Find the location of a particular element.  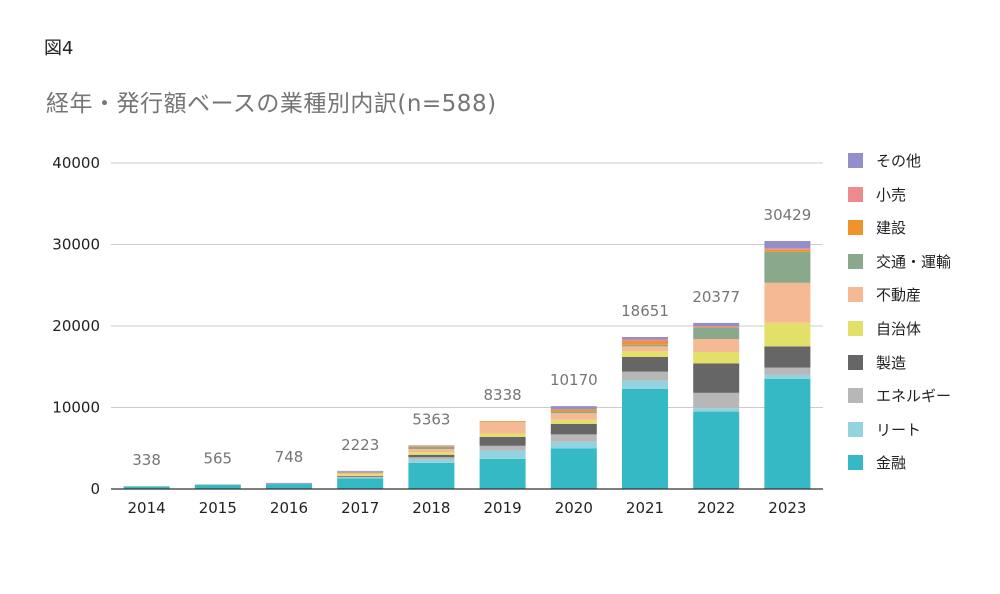

x-tick-label: 2023 is located at coordinates (787, 508).